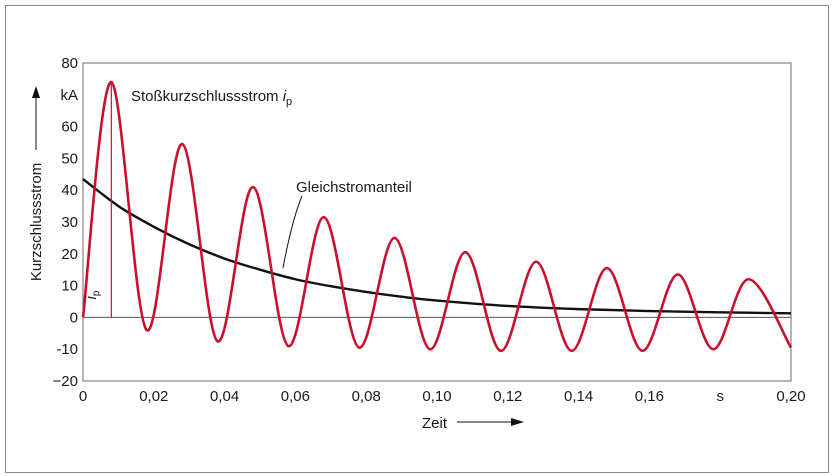 The height and width of the screenshot is (476, 834). What do you see at coordinates (292, 232) in the screenshot?
I see `dc-annotation-leader` at bounding box center [292, 232].